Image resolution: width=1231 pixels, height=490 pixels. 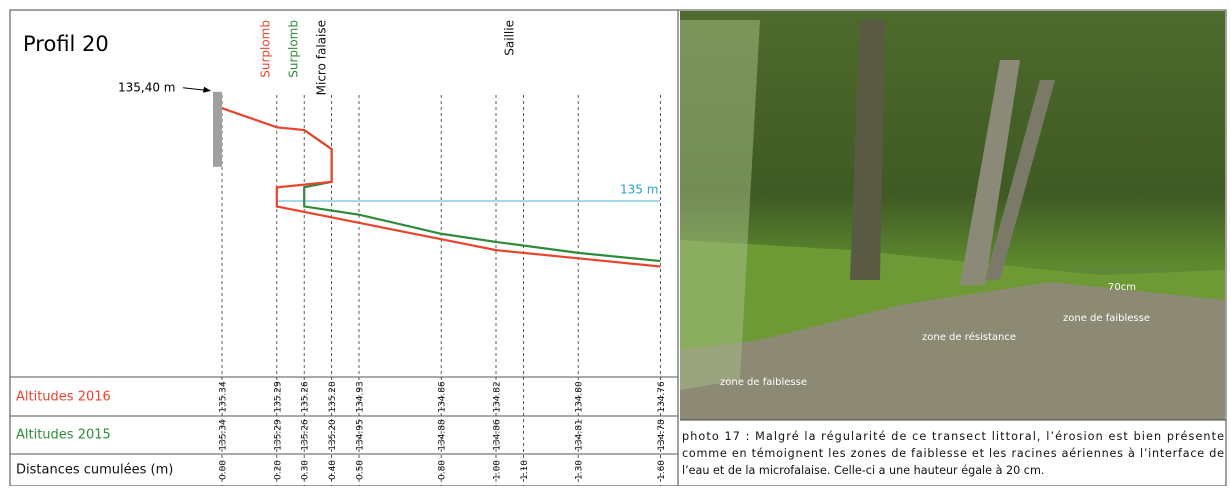 What do you see at coordinates (580, 435) in the screenshot?
I see `table-value: 134.81` at bounding box center [580, 435].